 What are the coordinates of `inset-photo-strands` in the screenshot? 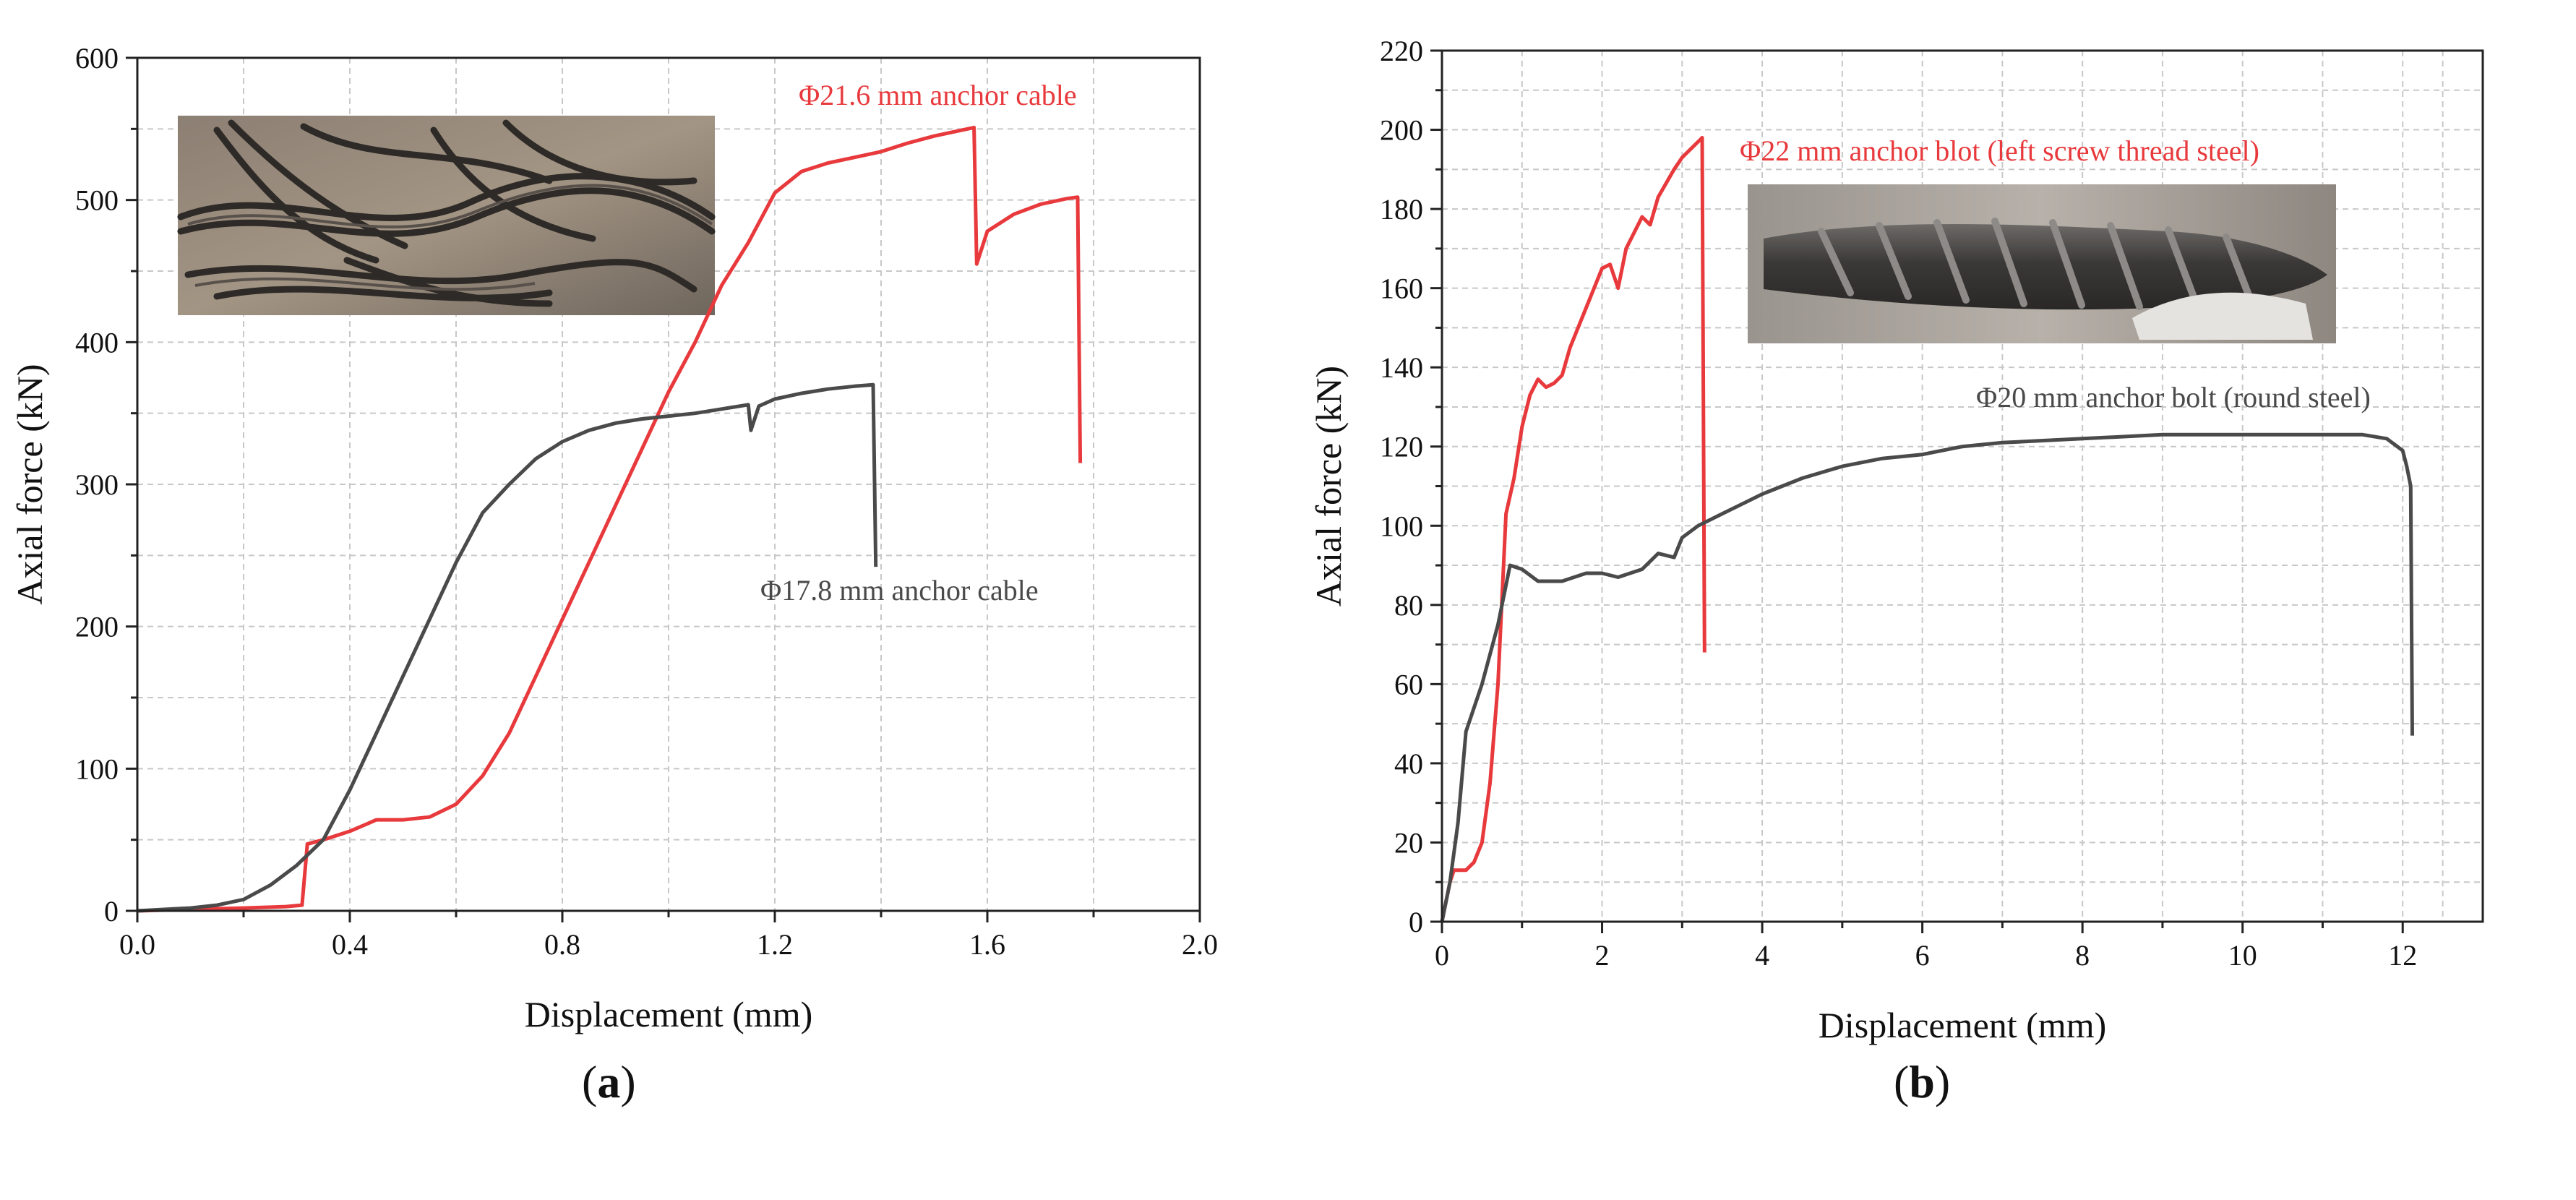 It's located at (447, 215).